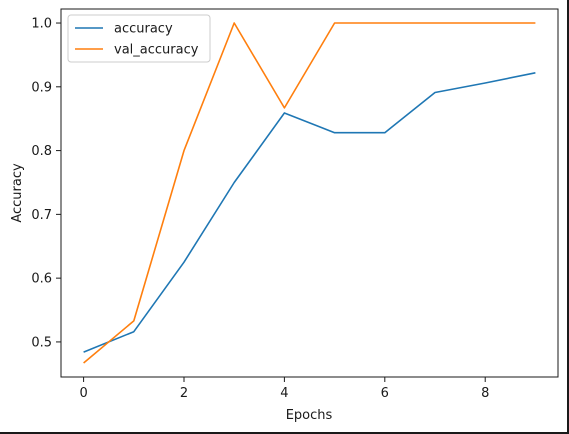 The image size is (569, 434). What do you see at coordinates (143, 29) in the screenshot?
I see `legend-label-accuracy: accuracy` at bounding box center [143, 29].